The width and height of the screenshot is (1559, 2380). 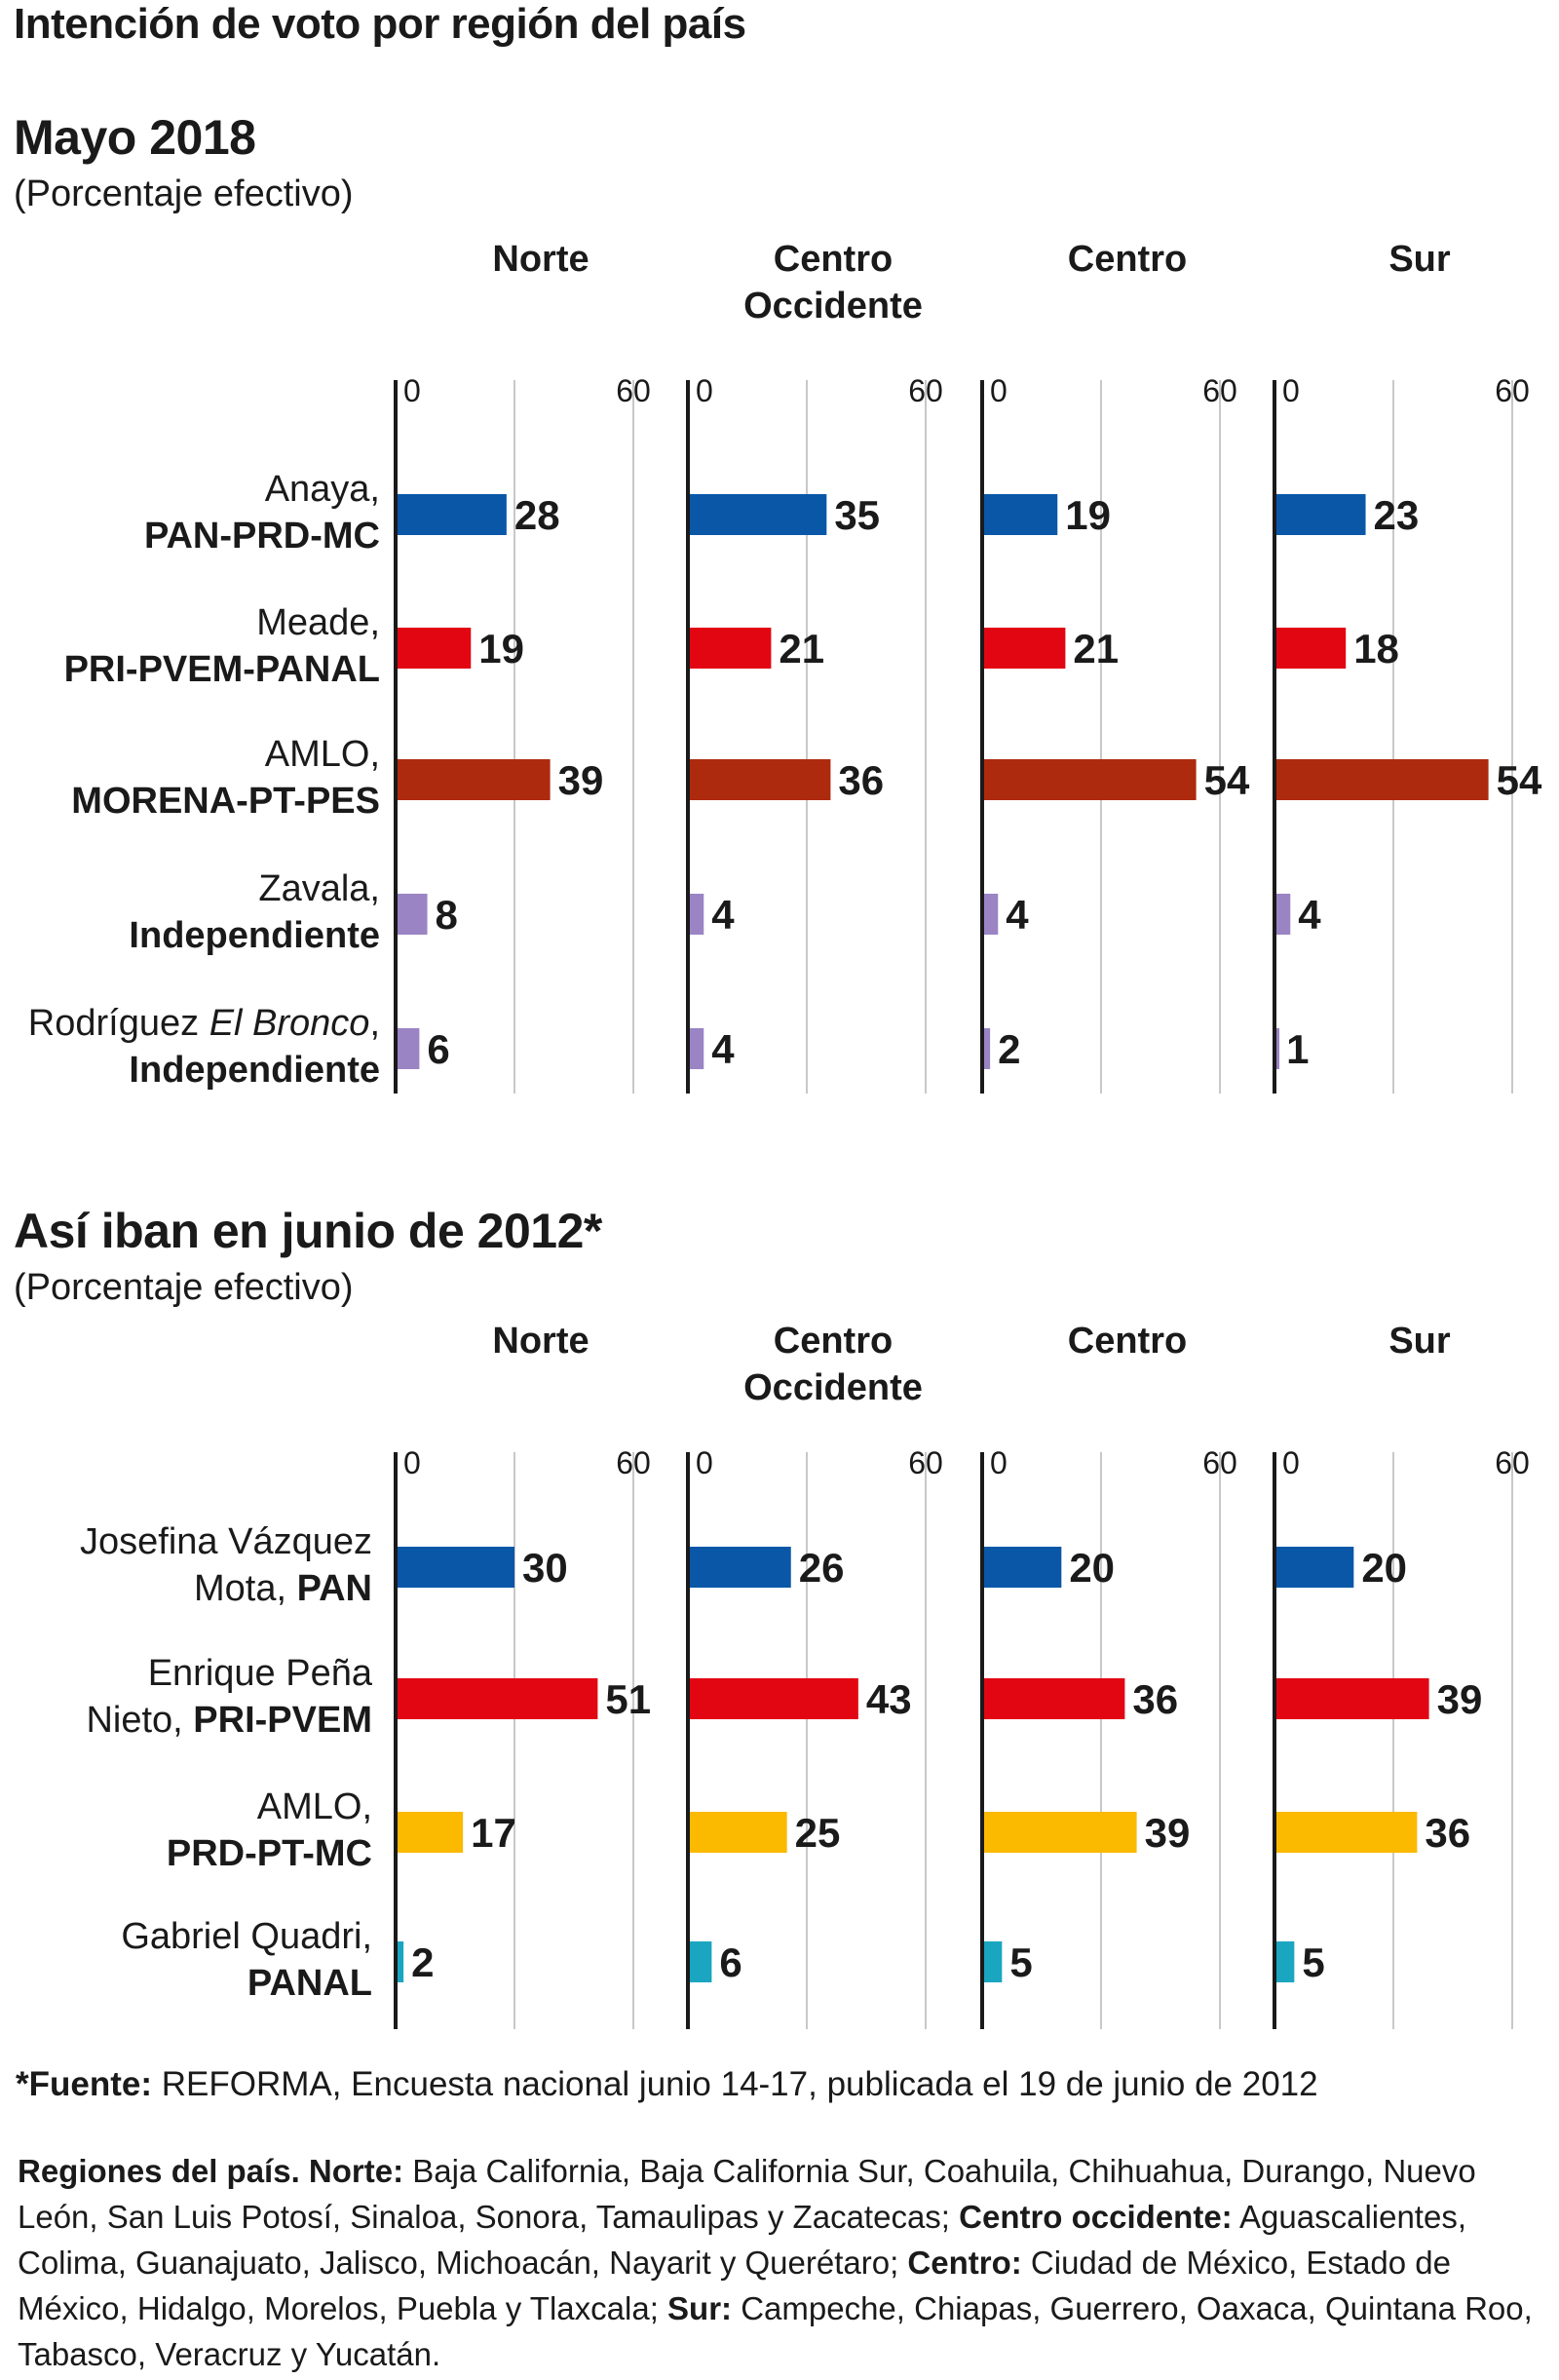 I want to click on section-subtitle-2018: (Porcentaje efectivo), so click(x=184, y=193).